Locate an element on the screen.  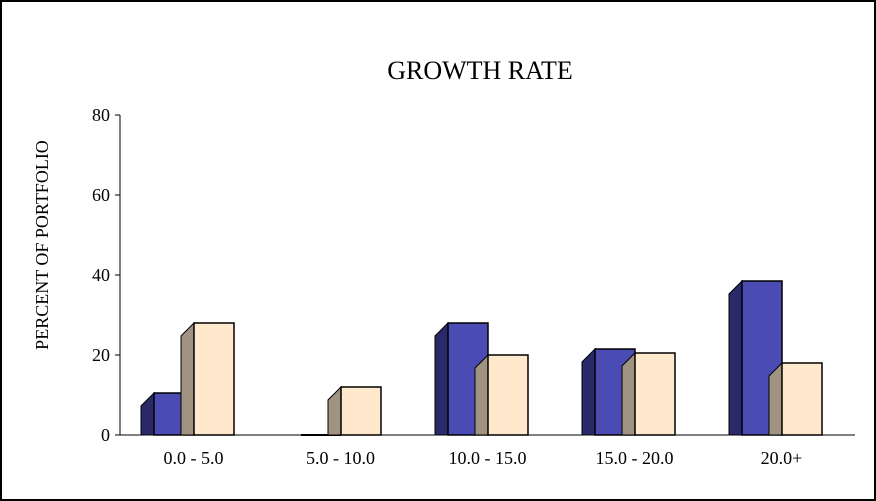
x-tick-label: 10.0 - 15.0 is located at coordinates (488, 458).